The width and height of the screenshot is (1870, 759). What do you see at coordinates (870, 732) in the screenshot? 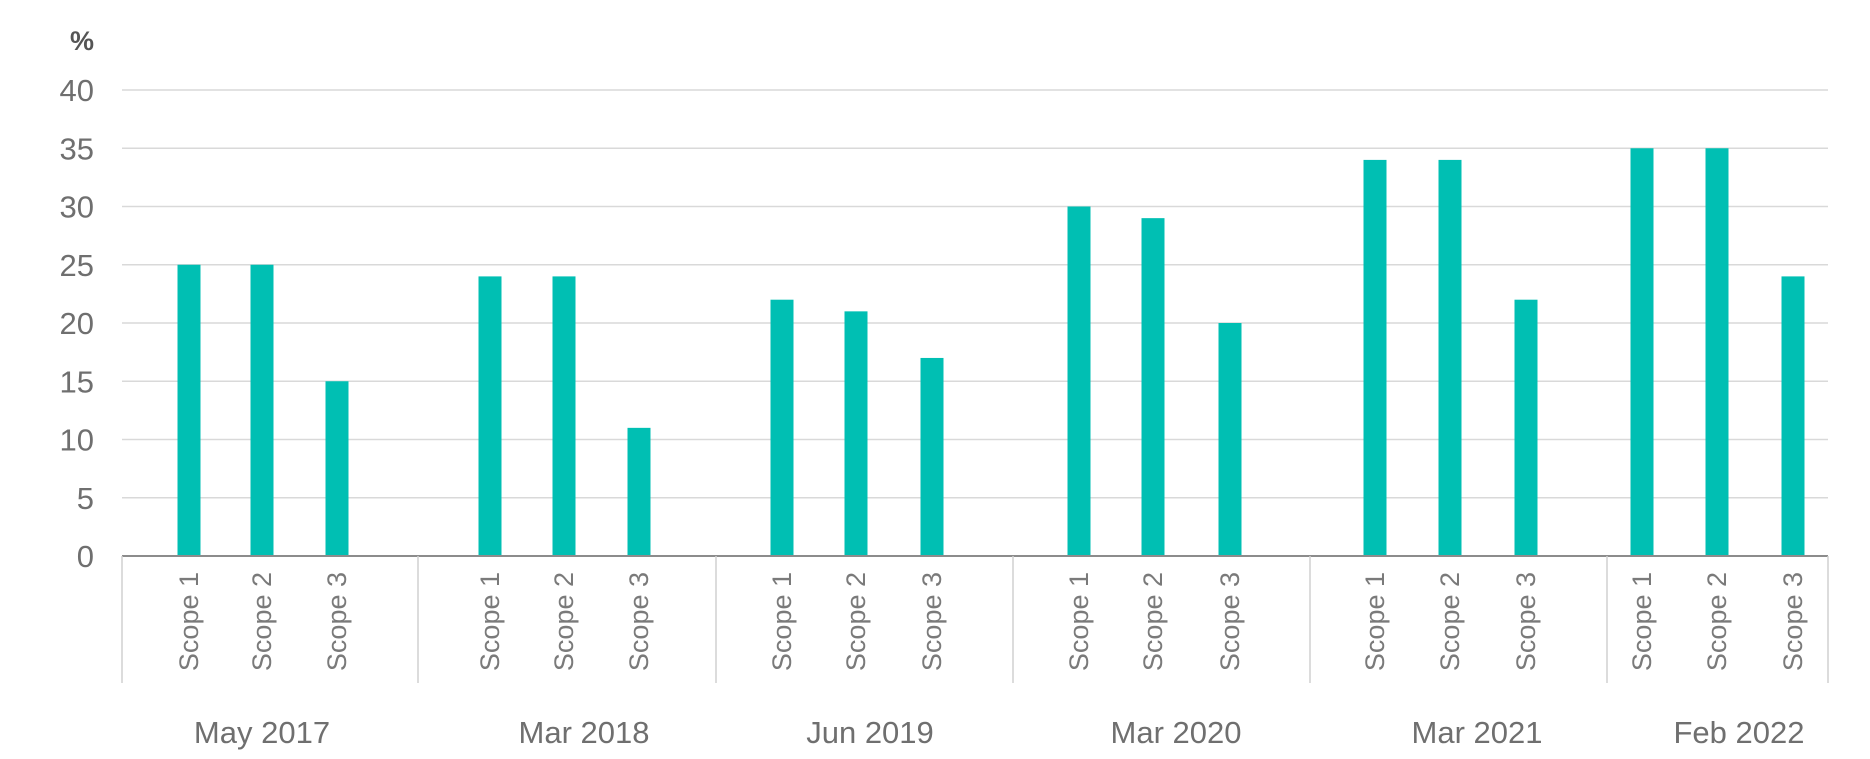
I see `x-group-label: Jun 2019` at bounding box center [870, 732].